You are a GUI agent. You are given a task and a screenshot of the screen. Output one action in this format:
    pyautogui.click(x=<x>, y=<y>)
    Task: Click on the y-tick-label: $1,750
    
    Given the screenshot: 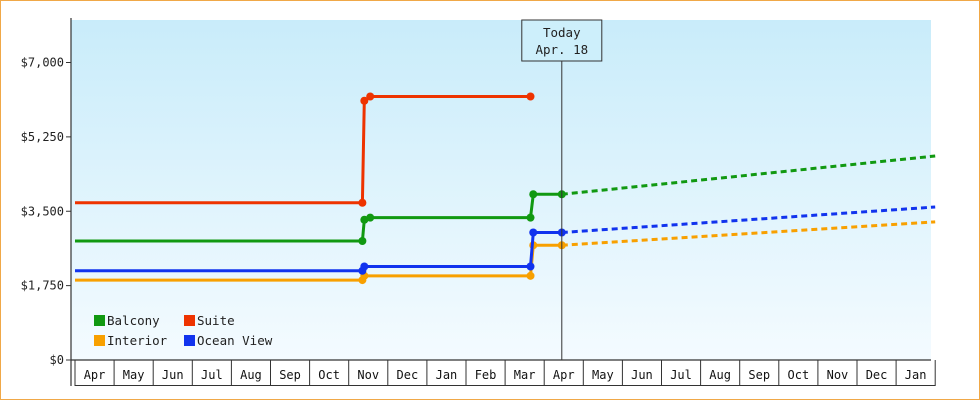 What is the action you would take?
    pyautogui.click(x=42, y=286)
    